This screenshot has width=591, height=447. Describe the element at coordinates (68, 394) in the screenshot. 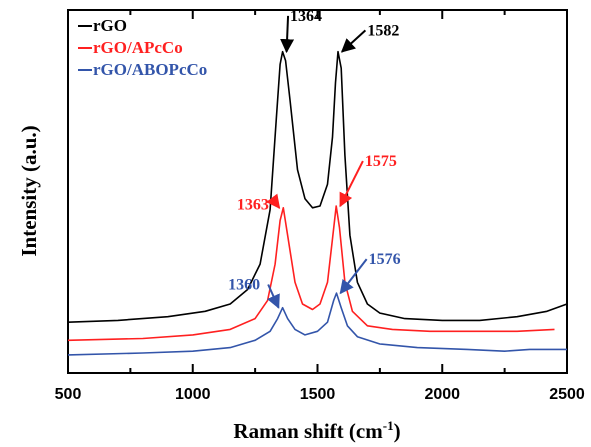

I see `x-tick-label: 500` at that location.